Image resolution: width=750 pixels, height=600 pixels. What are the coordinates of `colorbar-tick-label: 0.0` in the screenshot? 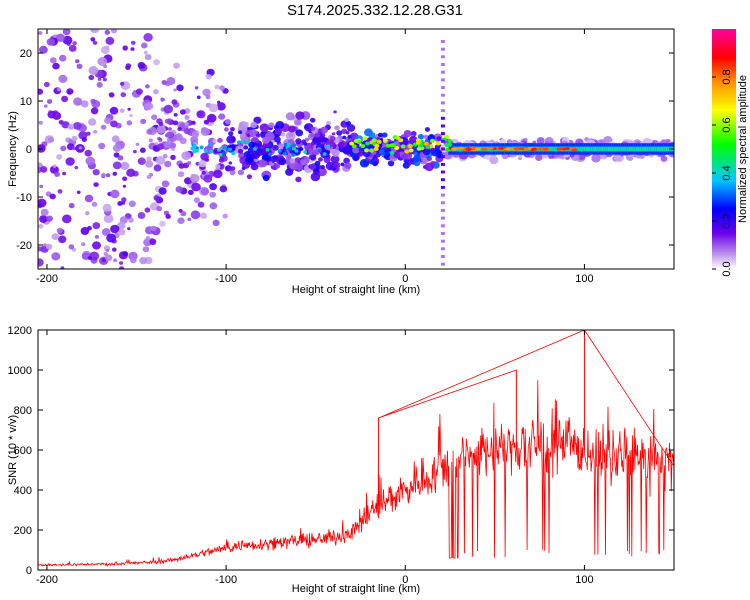 It's located at (727, 268).